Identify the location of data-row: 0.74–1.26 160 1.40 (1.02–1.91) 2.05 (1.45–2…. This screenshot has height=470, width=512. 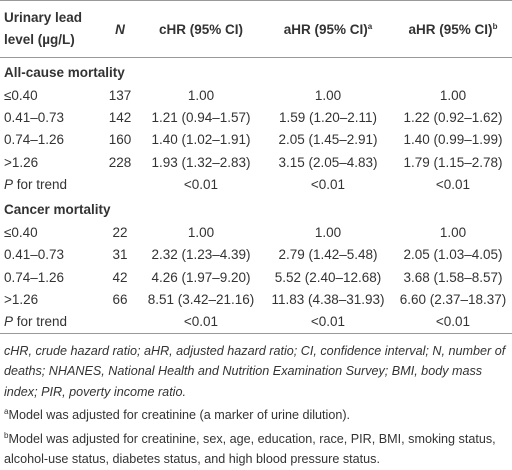
(256, 140).